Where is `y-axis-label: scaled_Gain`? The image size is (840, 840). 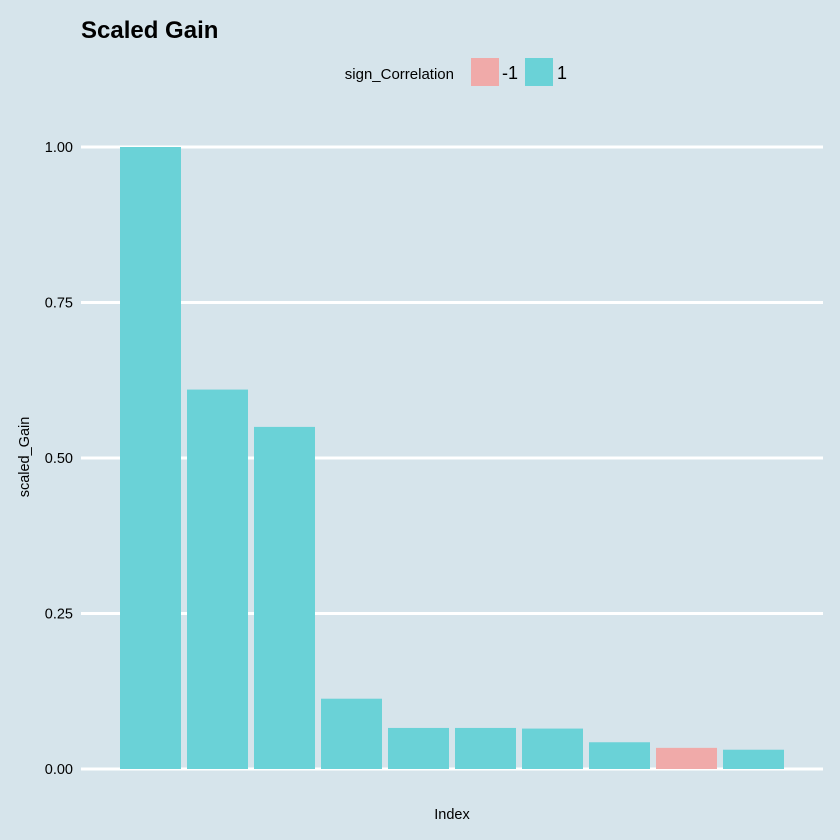
y-axis-label: scaled_Gain is located at coordinates (25, 457).